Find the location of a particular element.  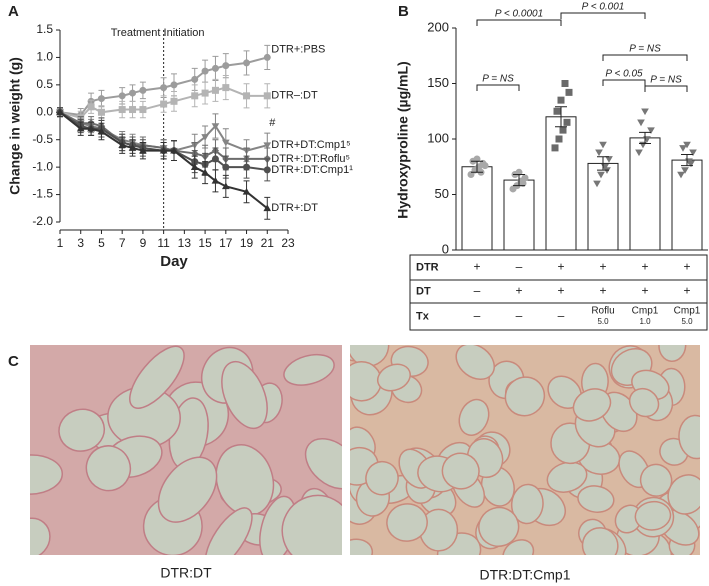

panel-label: B is located at coordinates (403, 11).